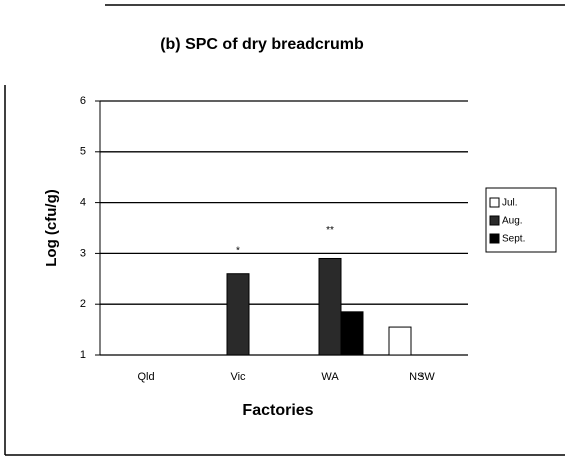 This screenshot has height=461, width=565. Describe the element at coordinates (51, 227) in the screenshot. I see `y-axis-label: Log (cfu/g)` at that location.